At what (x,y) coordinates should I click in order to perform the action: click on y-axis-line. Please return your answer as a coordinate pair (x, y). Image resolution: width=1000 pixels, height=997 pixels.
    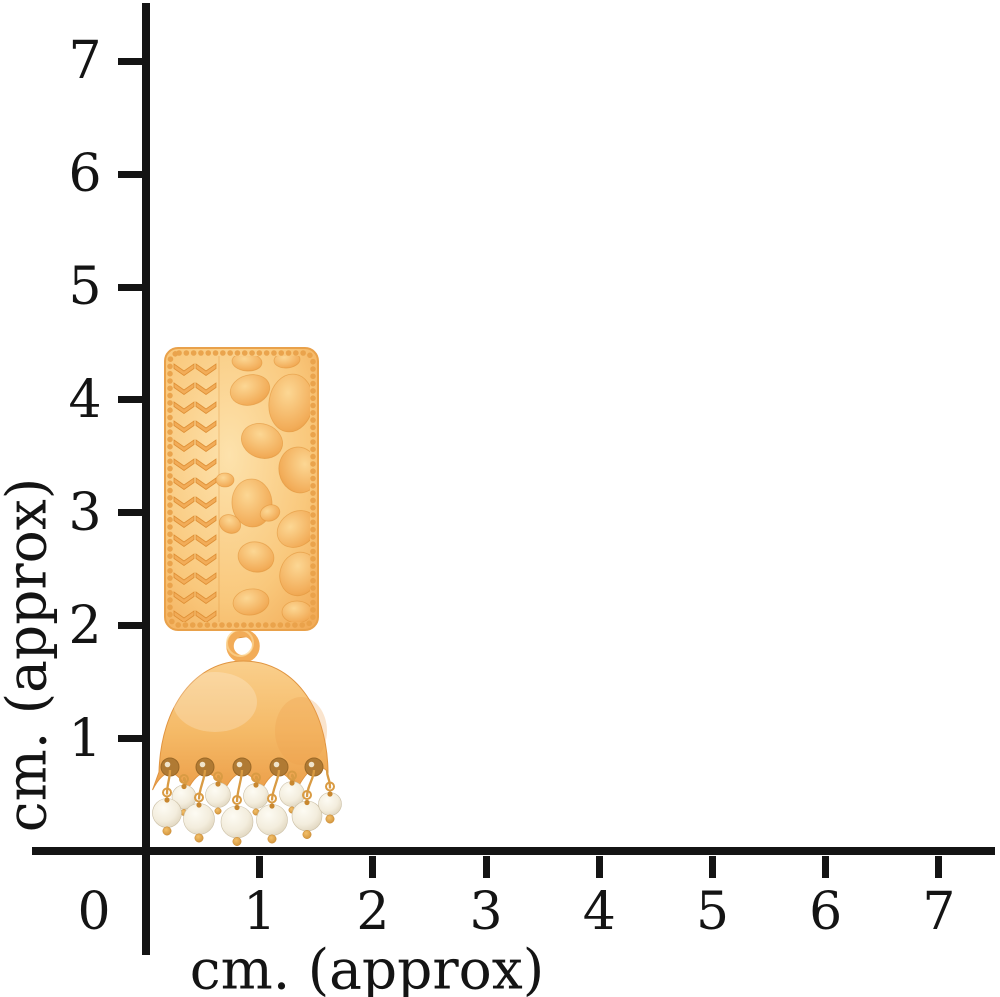
    Looking at the image, I should click on (146, 479).